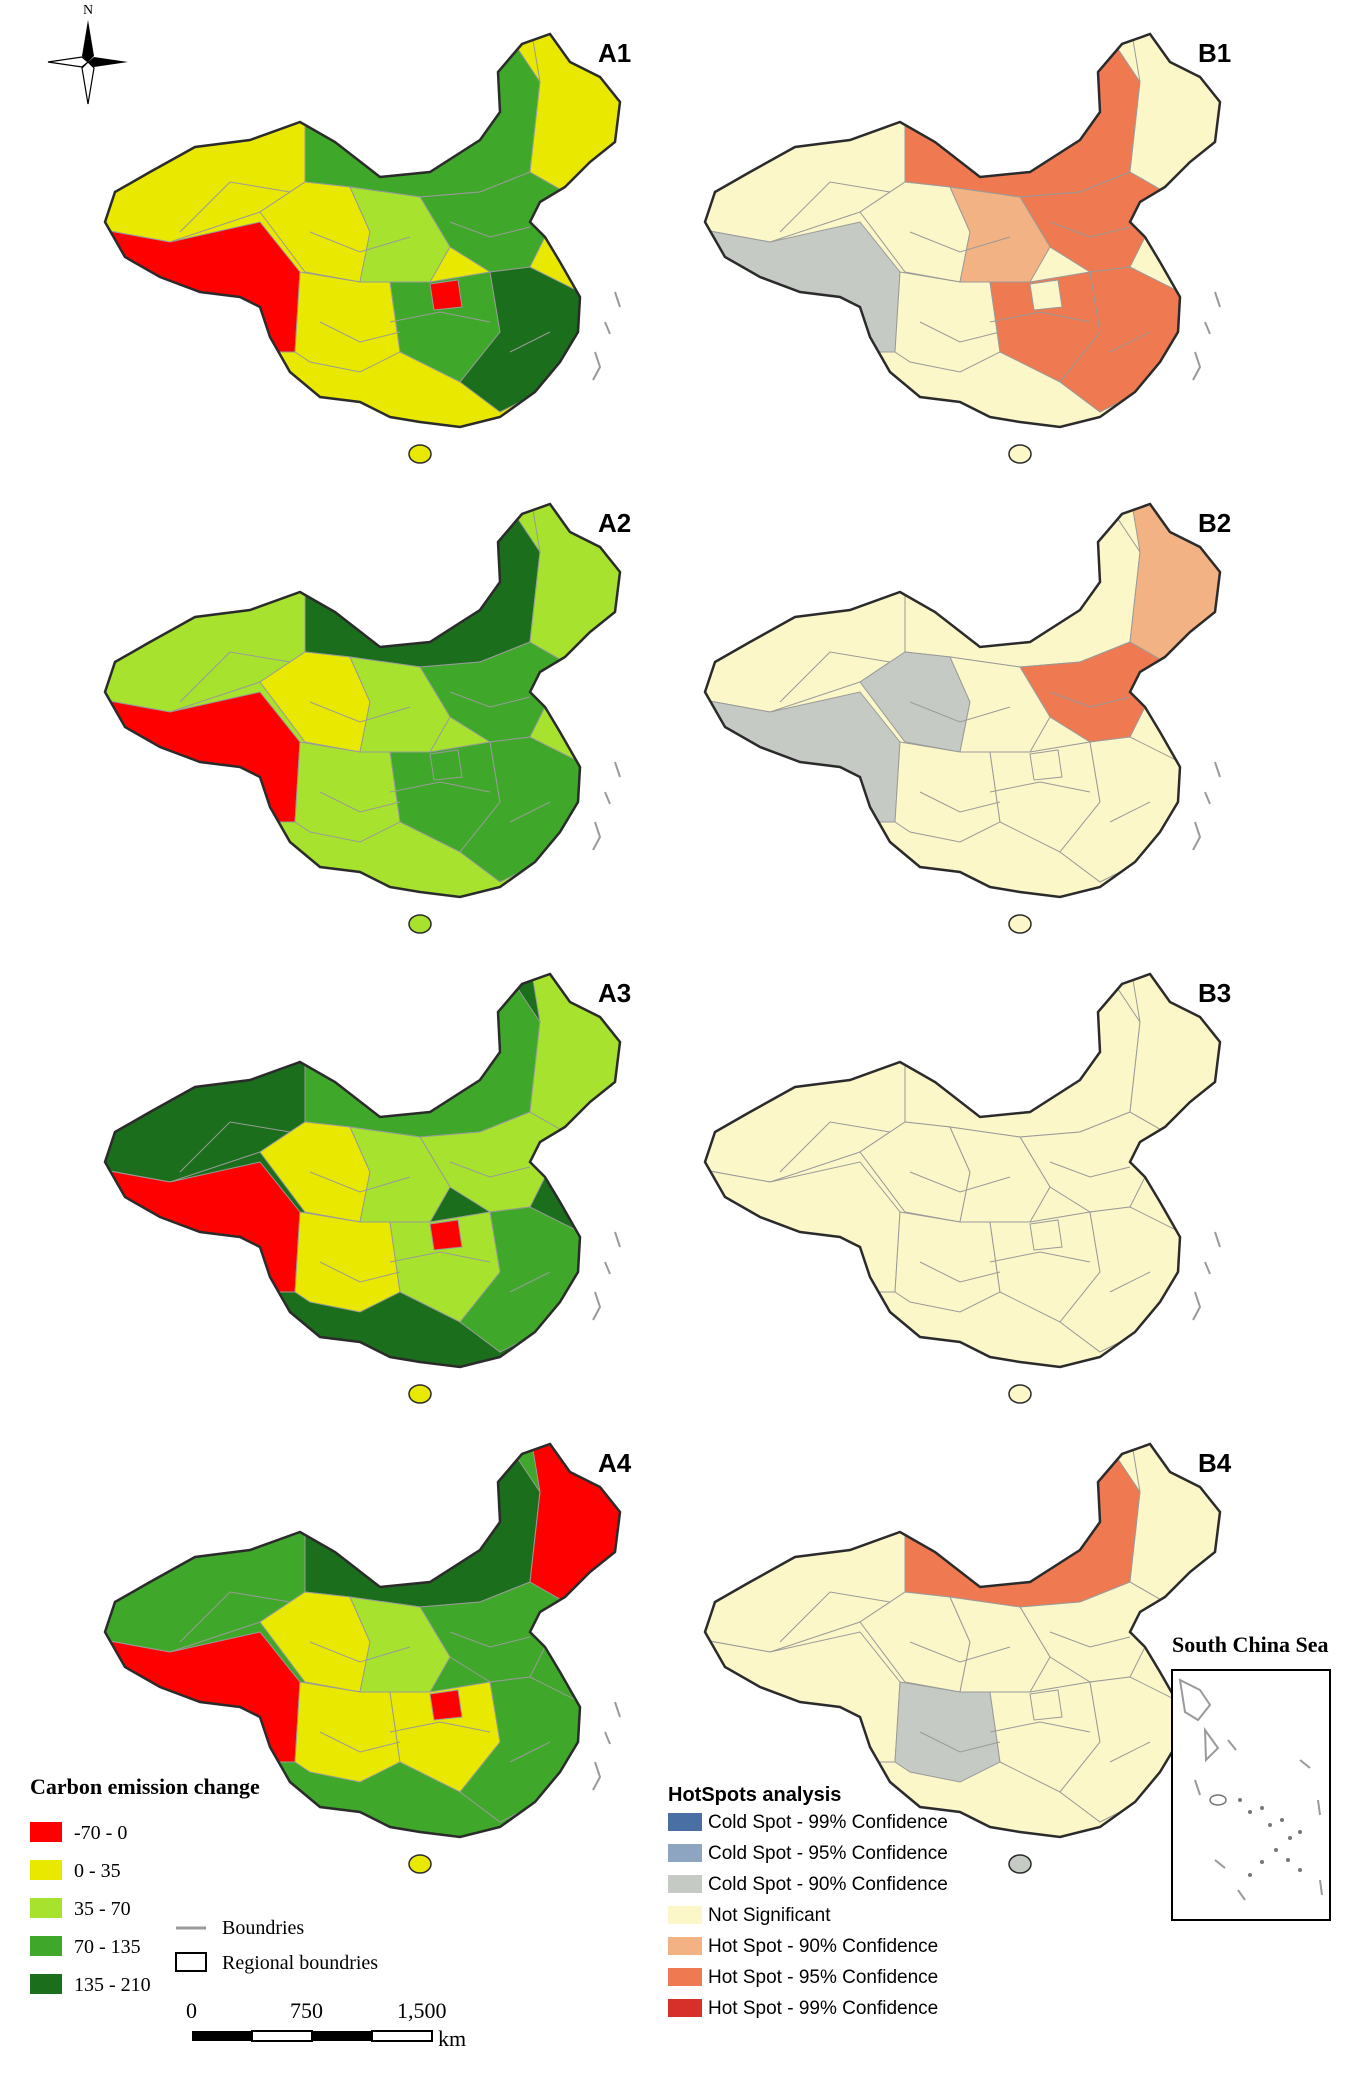  I want to click on map-panel-a2: A2, so click(367, 718).